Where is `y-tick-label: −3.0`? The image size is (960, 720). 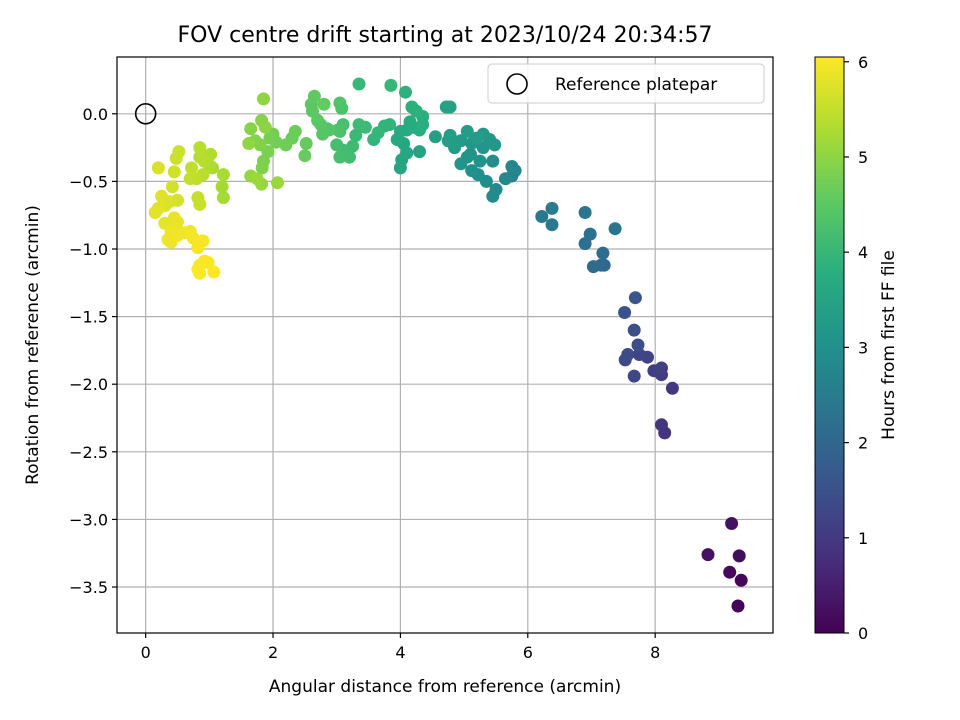 y-tick-label: −3.0 is located at coordinates (88, 519).